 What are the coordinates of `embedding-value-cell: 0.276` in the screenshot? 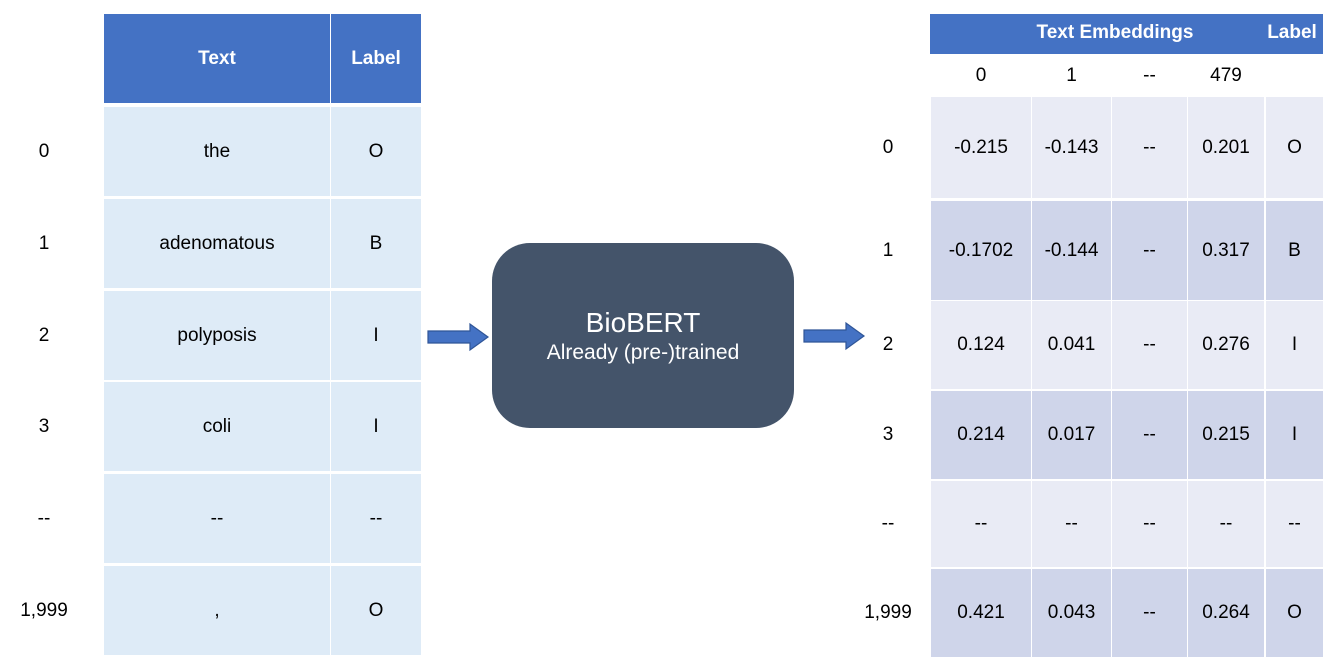 It's located at (1226, 345).